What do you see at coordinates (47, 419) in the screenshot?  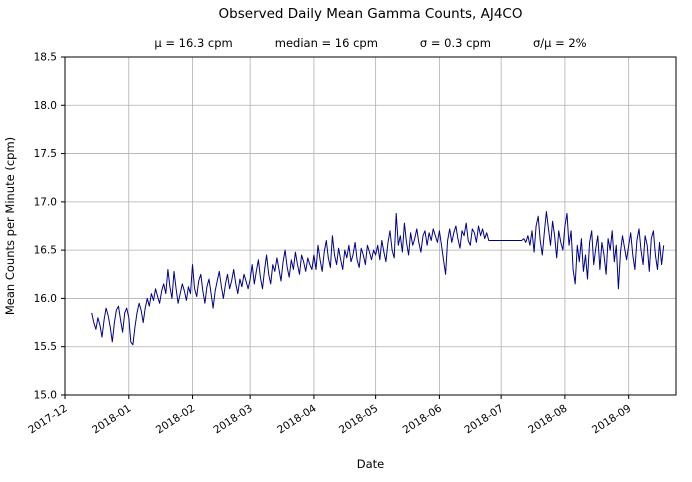 I see `x-tick-label: 2017-12` at bounding box center [47, 419].